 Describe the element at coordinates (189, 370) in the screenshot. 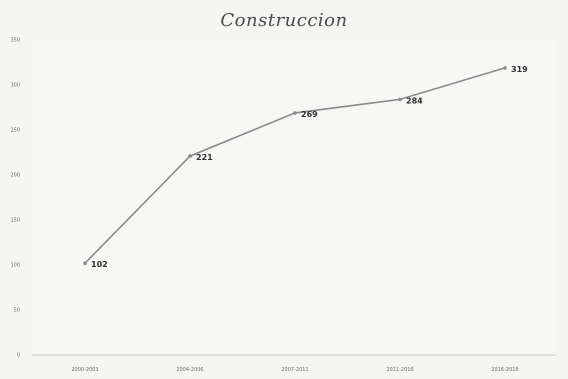

I see `x-tick-label: 2004-2006` at that location.